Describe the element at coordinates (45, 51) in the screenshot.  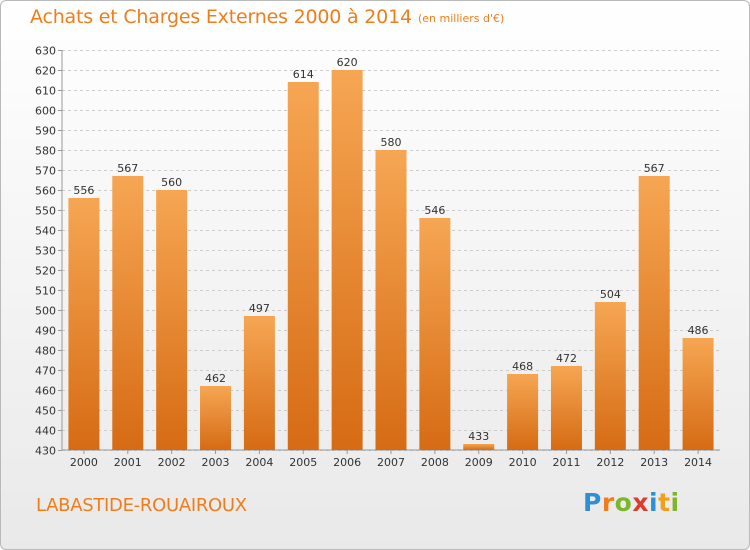
I see `y-tick-label: 630` at that location.